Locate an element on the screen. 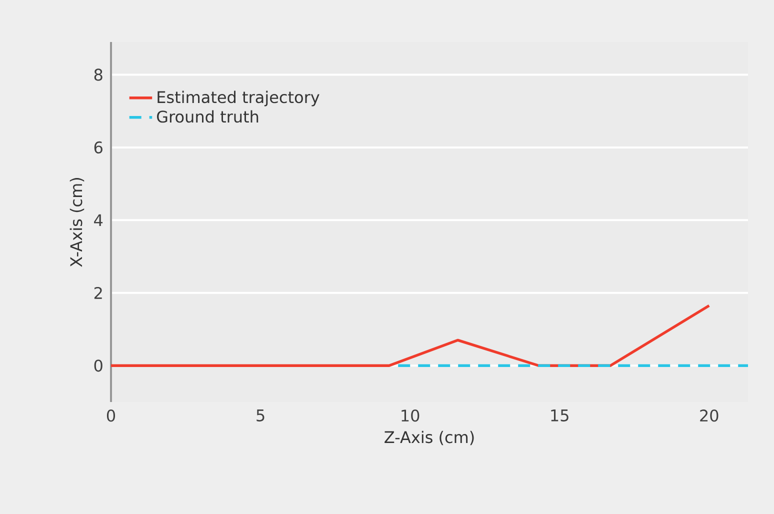 This screenshot has height=514, width=774. y-tick-label: 0 is located at coordinates (98, 366).